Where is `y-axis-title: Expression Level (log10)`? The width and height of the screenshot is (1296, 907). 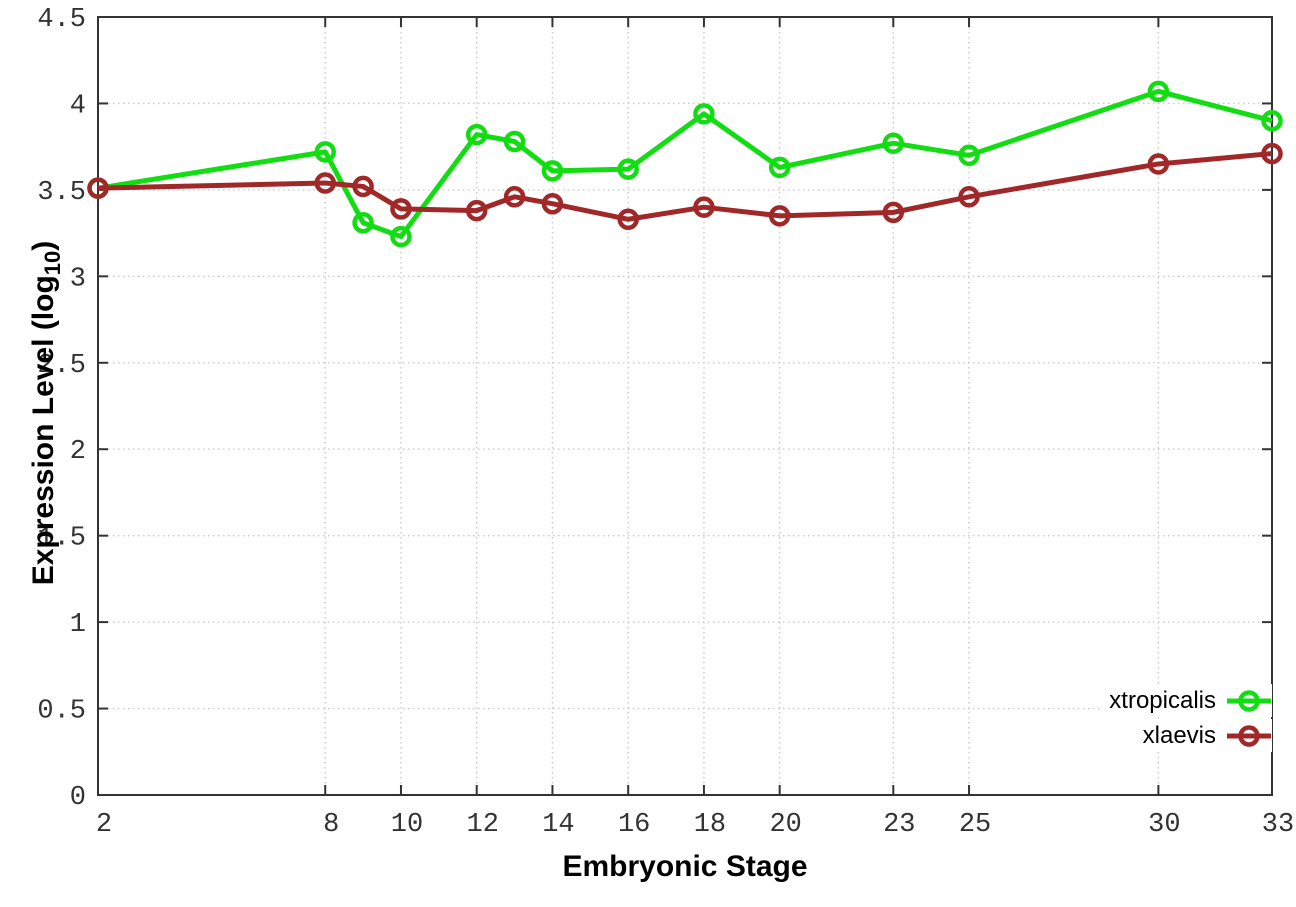
y-axis-title: Expression Level (log10) is located at coordinates (46, 413).